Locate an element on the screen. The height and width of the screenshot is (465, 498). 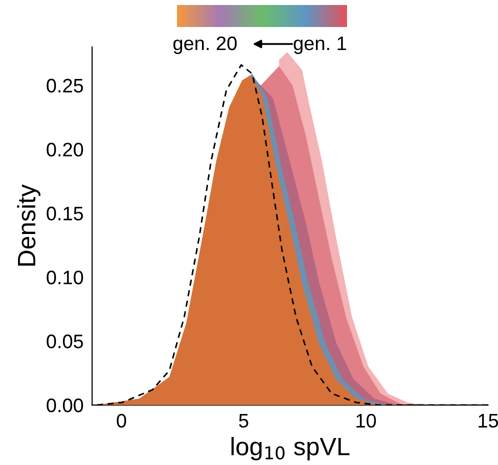
x-tick-label: 15 is located at coordinates (488, 421).